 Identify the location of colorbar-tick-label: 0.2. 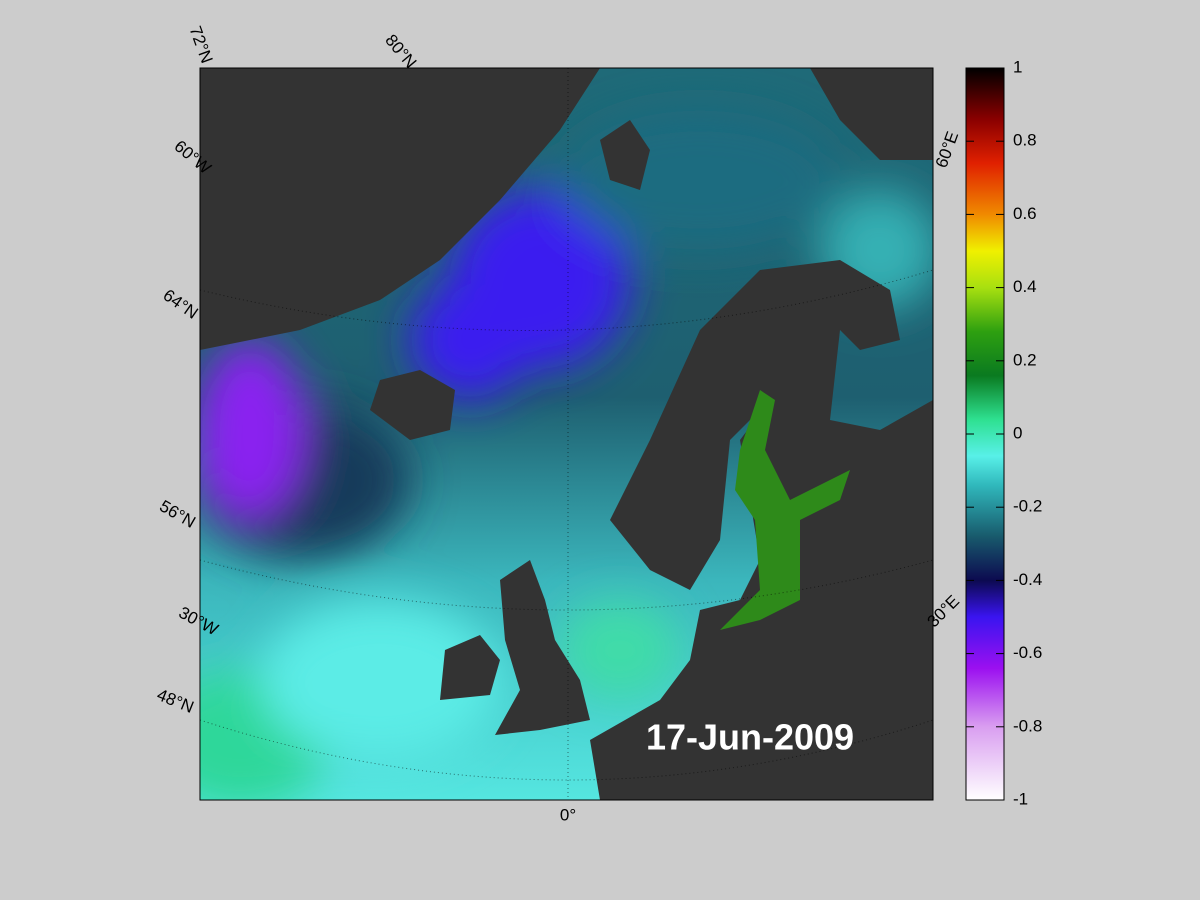
(1025, 359).